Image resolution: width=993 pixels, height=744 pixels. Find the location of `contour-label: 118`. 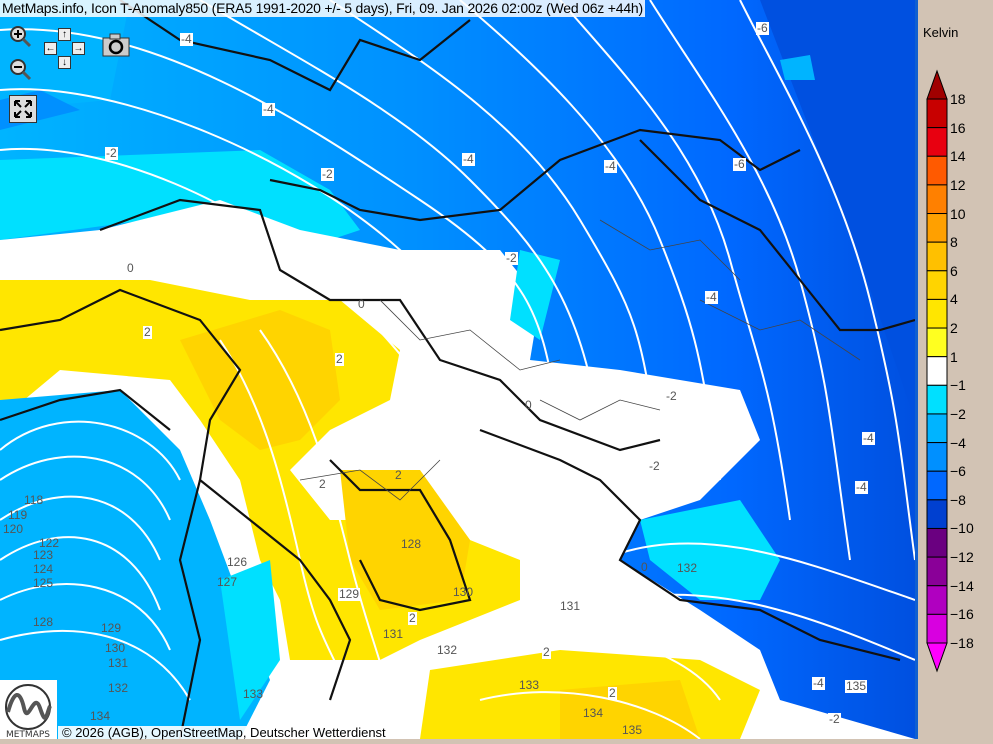

contour-label: 118 is located at coordinates (34, 500).